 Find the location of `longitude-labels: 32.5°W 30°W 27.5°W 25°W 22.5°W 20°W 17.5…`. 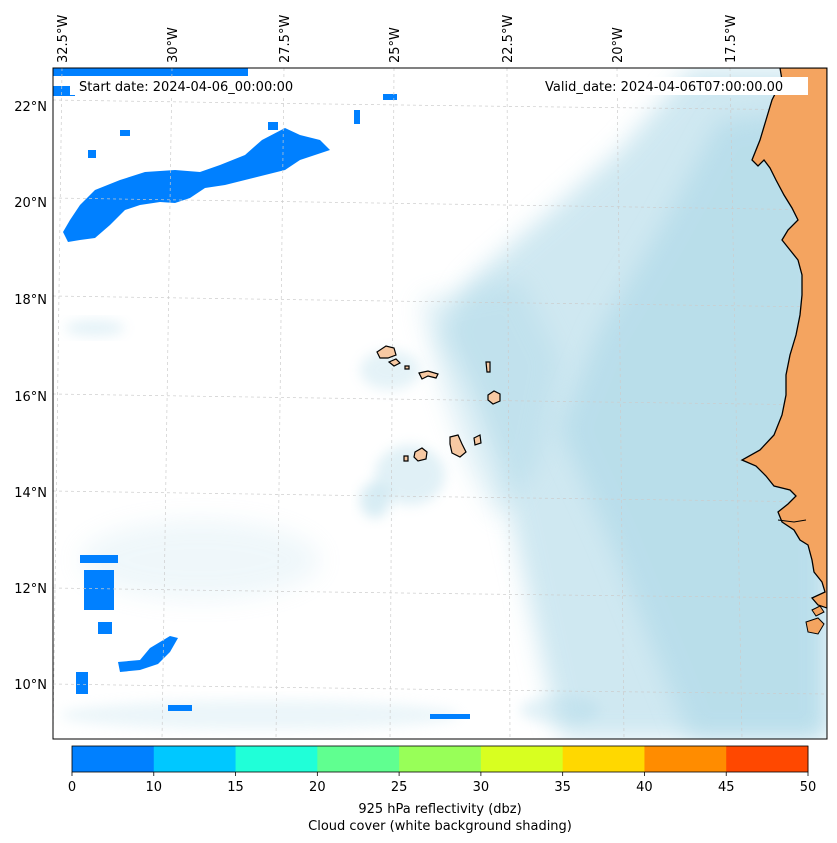

longitude-labels: 32.5°W 30°W 27.5°W 25°W 22.5°W 20°W 17.5… is located at coordinates (397, 39).